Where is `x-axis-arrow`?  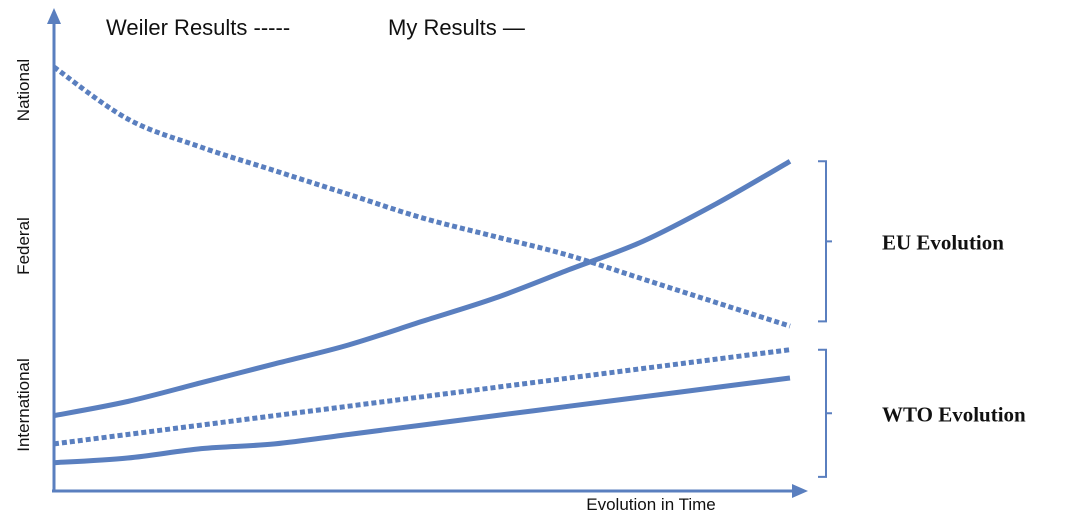 x-axis-arrow is located at coordinates (800, 491).